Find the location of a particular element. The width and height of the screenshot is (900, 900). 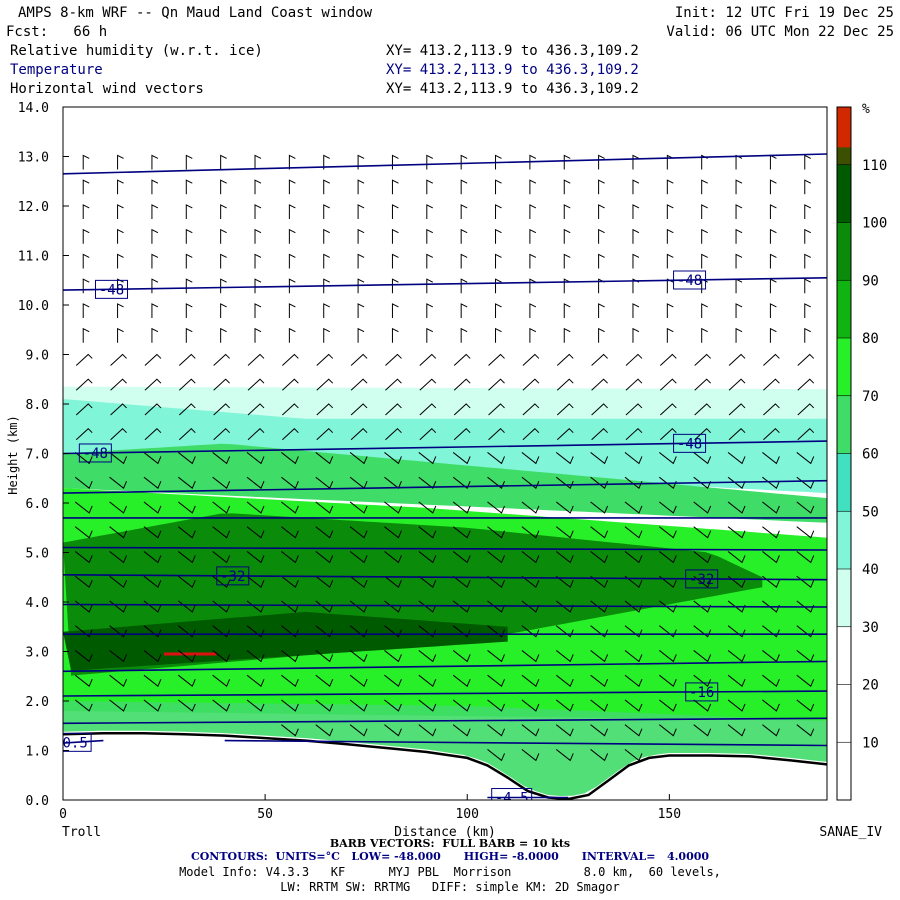

field-xy-temperature: XY= 413.2,113.9 to 436.3,109.2 is located at coordinates (512, 70).